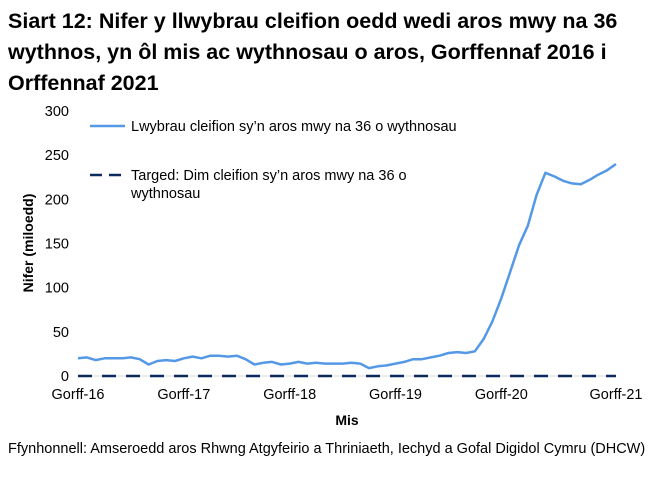 This screenshot has height=493, width=658. I want to click on x-tick-label: Gorff-20, so click(501, 395).